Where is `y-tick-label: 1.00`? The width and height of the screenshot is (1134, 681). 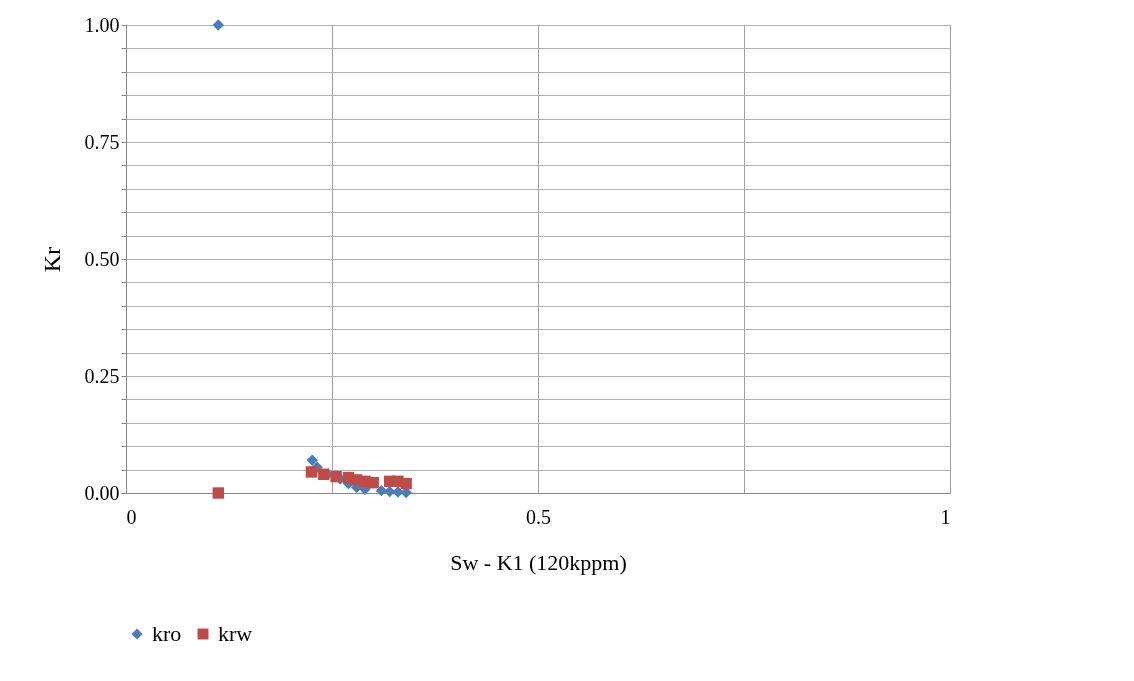
y-tick-label: 1.00 is located at coordinates (102, 24).